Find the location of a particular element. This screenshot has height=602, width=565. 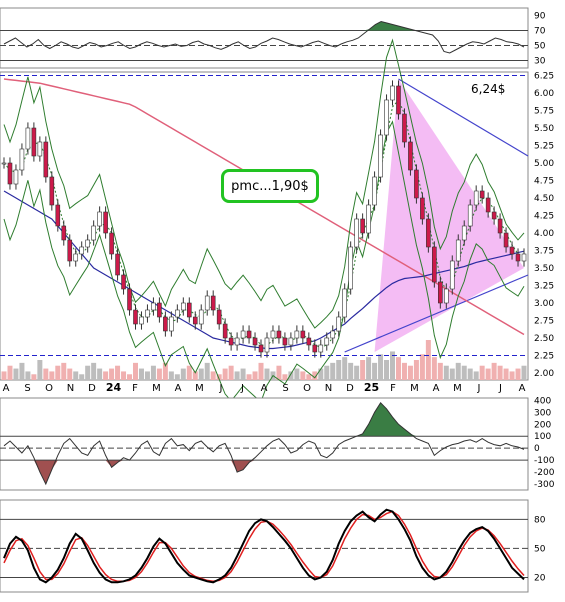

rsi-tick-label: 70 is located at coordinates (540, 32).